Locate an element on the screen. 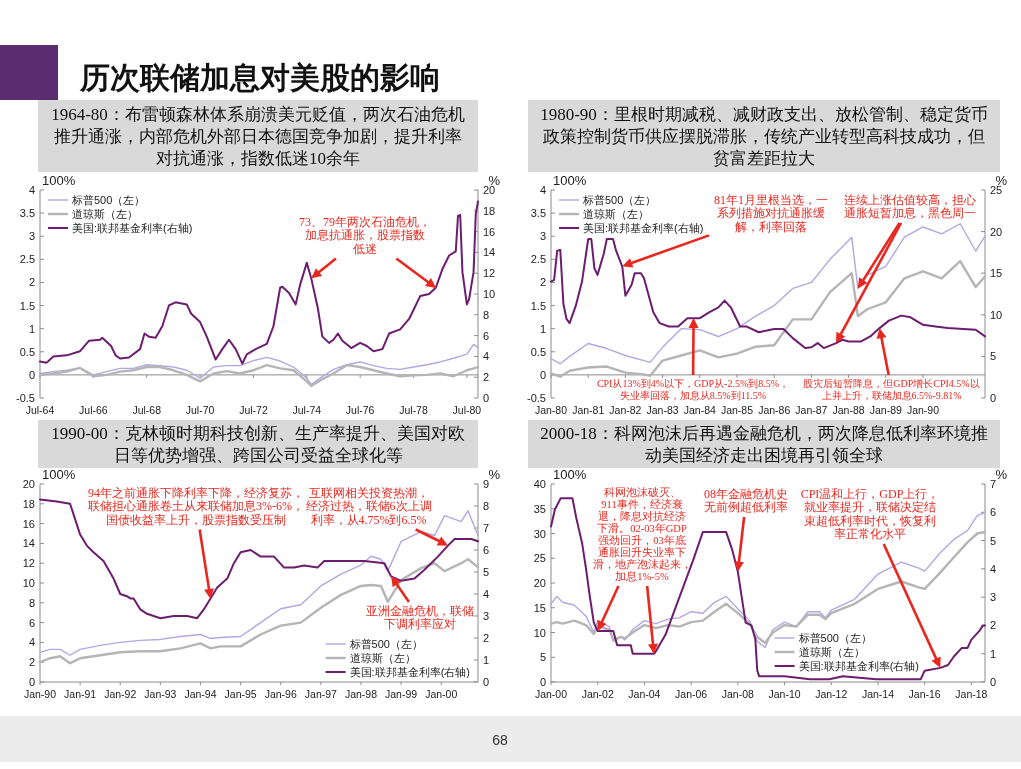  x-tick-label: Jan-82 is located at coordinates (625, 409).